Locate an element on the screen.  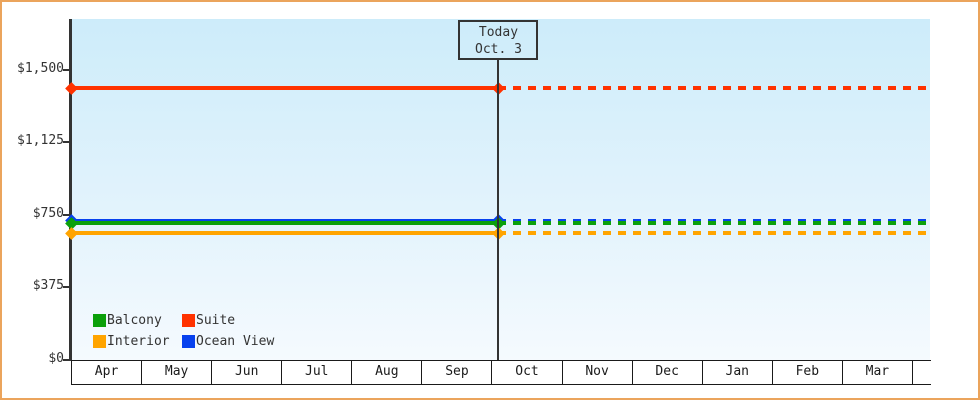
legend-label: Suite is located at coordinates (216, 320).